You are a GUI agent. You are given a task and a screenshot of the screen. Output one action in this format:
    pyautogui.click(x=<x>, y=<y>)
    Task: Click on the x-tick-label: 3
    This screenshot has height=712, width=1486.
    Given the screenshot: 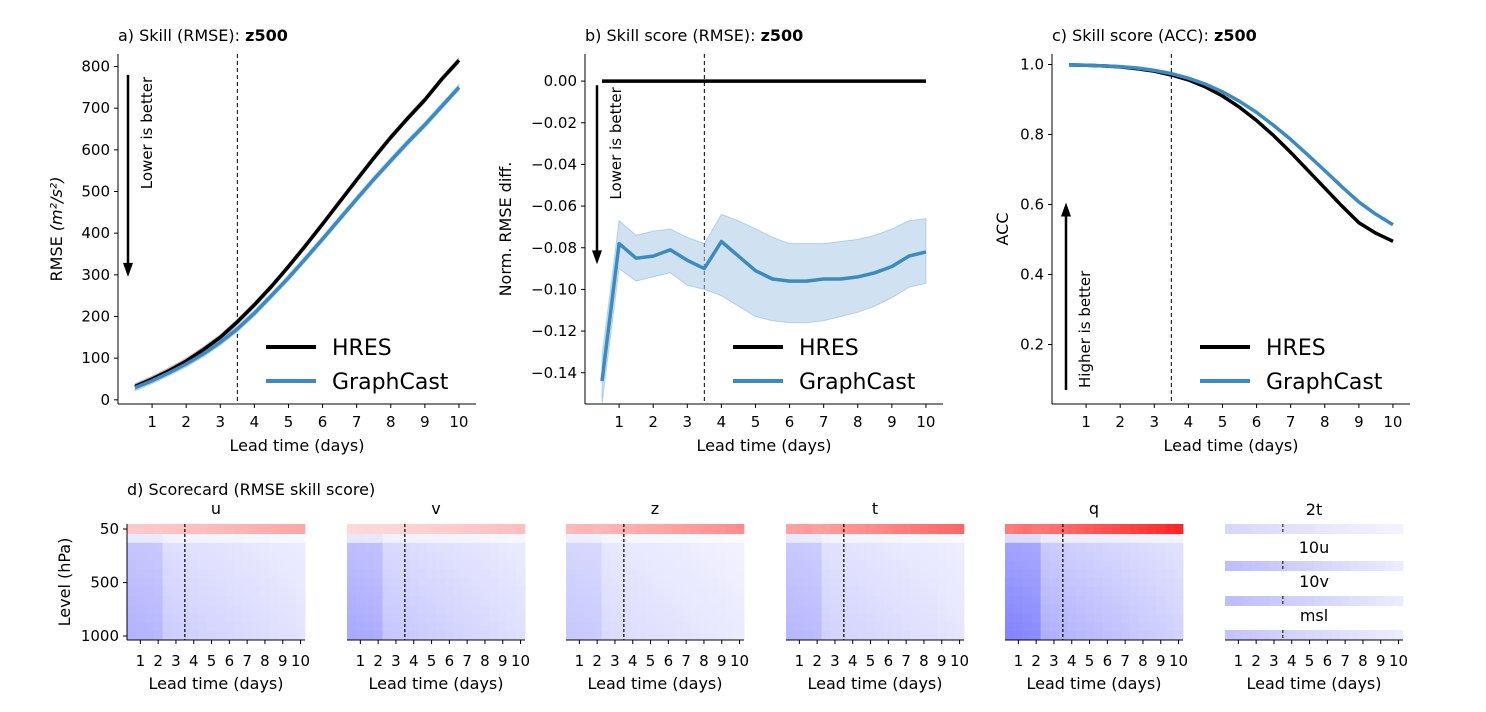 What is the action you would take?
    pyautogui.click(x=1274, y=661)
    